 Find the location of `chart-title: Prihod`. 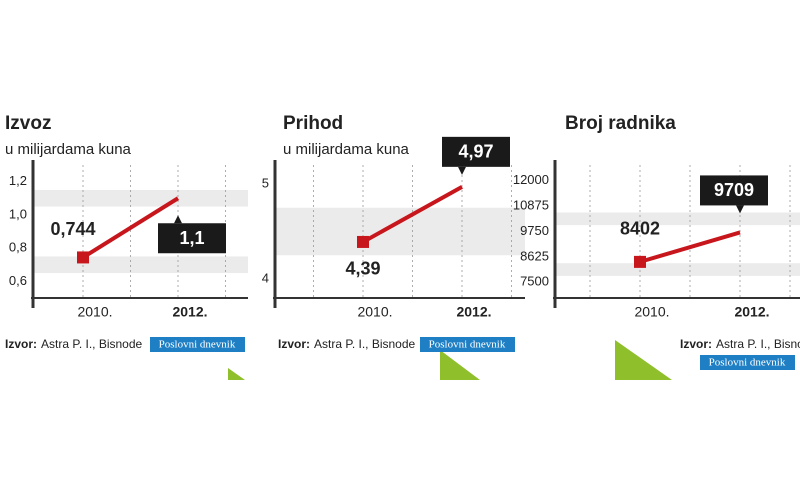

chart-title: Prihod is located at coordinates (313, 123).